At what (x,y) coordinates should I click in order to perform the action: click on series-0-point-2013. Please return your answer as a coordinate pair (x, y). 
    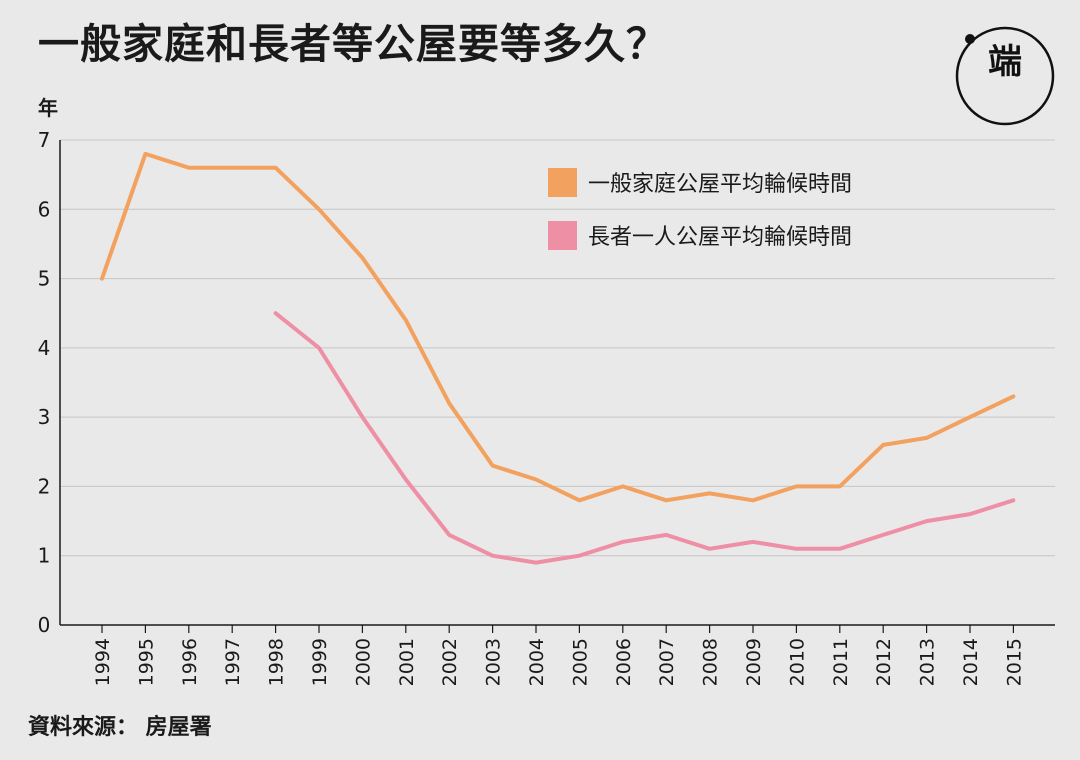
    Looking at the image, I should click on (927, 438).